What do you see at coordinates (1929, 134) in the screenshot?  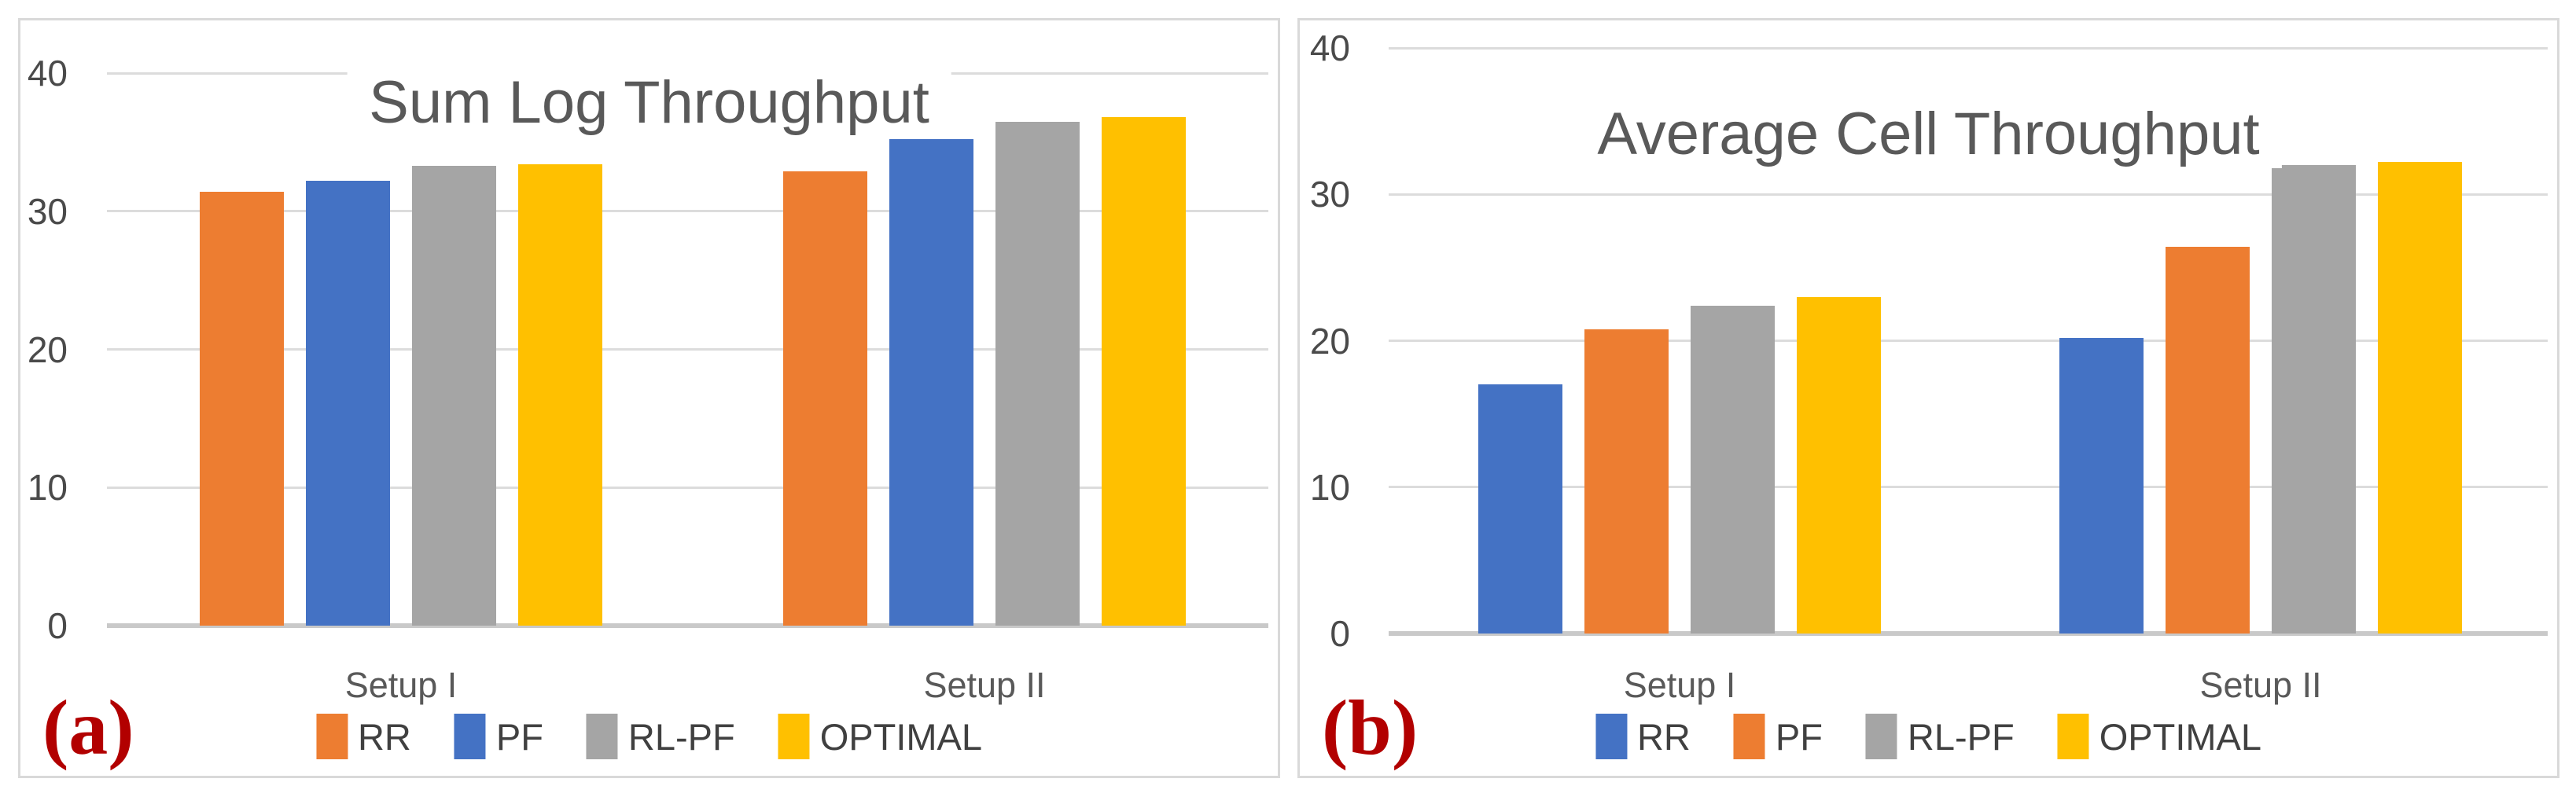 I see `chart-title-average-cell-throughput: Average Cell Throughput` at bounding box center [1929, 134].